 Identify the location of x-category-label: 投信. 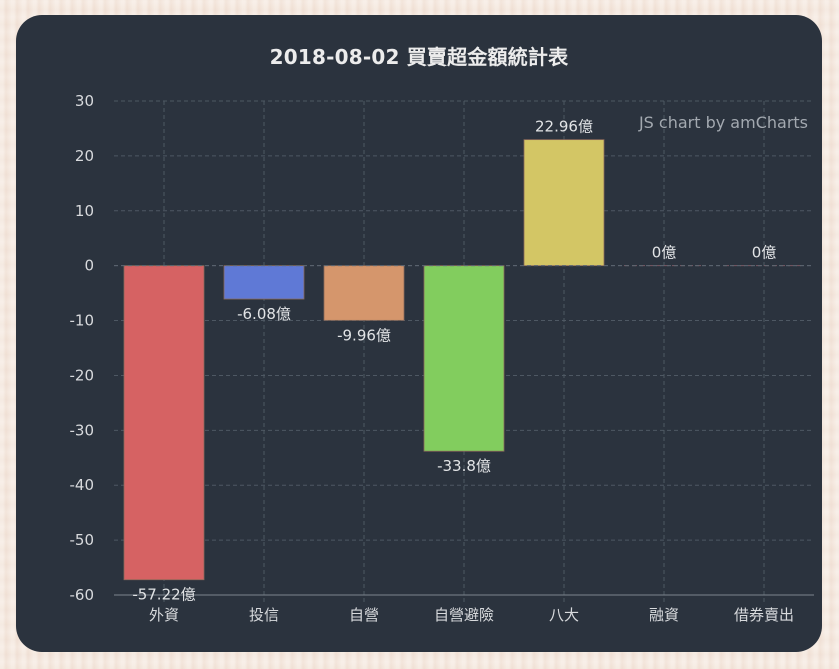
(264, 615).